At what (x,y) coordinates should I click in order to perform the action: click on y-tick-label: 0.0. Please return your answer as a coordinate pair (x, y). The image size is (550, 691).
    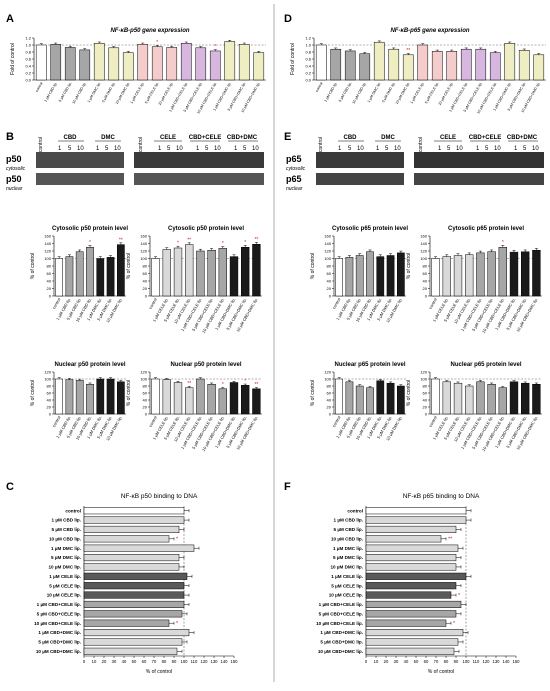
    Looking at the image, I should click on (308, 80).